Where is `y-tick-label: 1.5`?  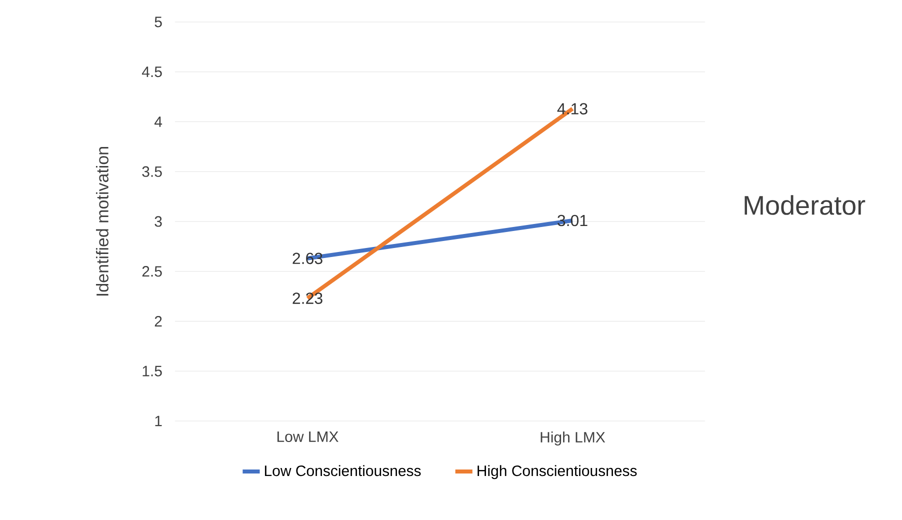
y-tick-label: 1.5 is located at coordinates (152, 371).